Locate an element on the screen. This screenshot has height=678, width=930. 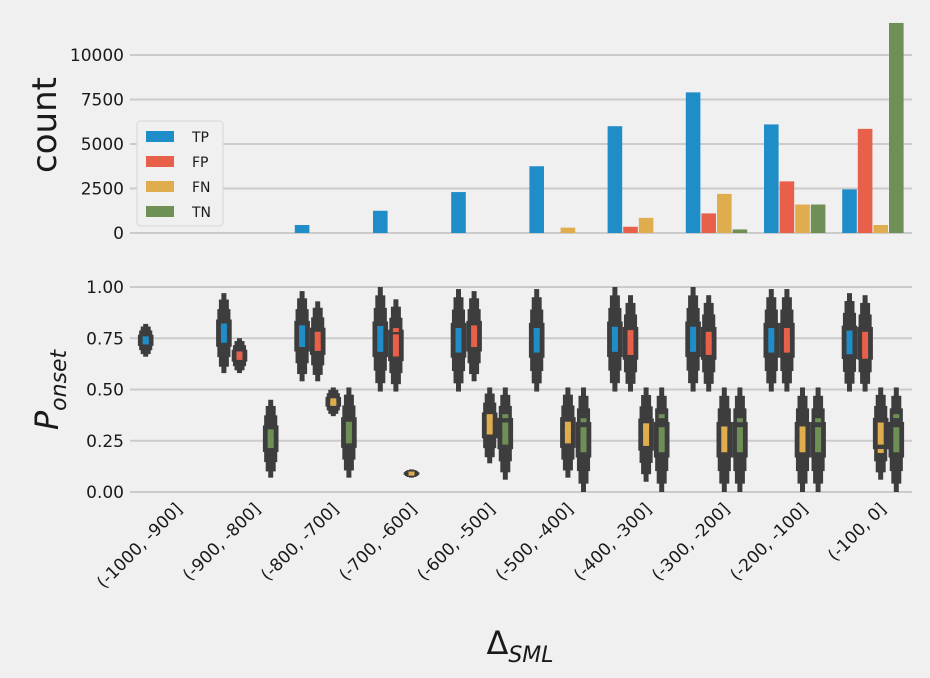
x-tick-label: (-900, -800] is located at coordinates (222, 542).